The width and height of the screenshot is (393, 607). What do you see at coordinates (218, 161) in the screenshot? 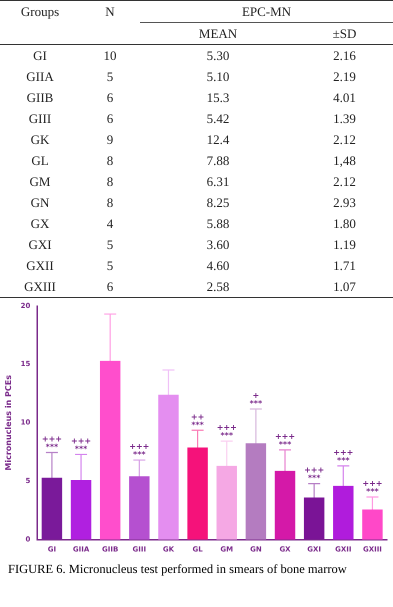
I see `data-label: 7.88` at bounding box center [218, 161].